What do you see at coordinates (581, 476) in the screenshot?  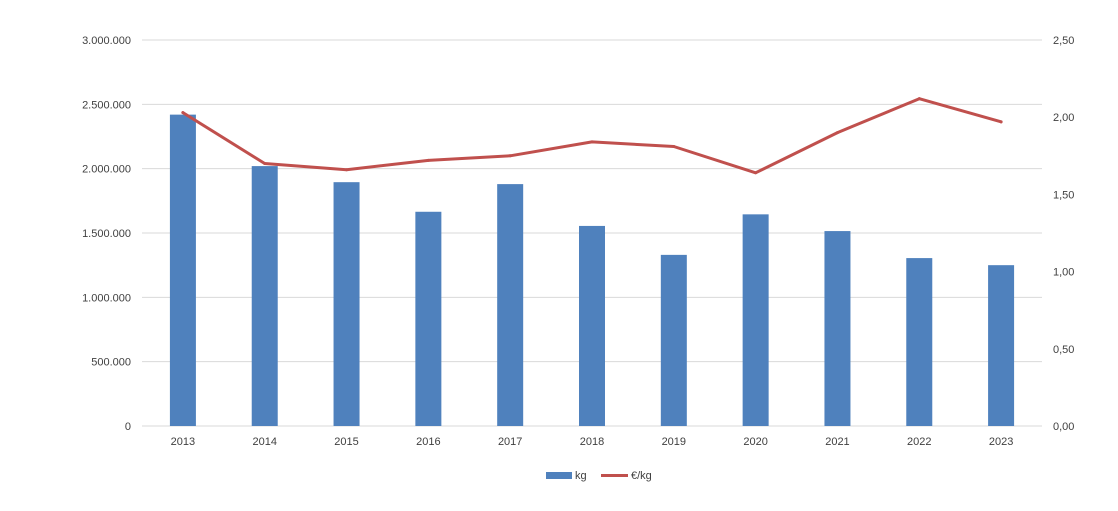 I see `legend-label-kg: kg` at bounding box center [581, 476].